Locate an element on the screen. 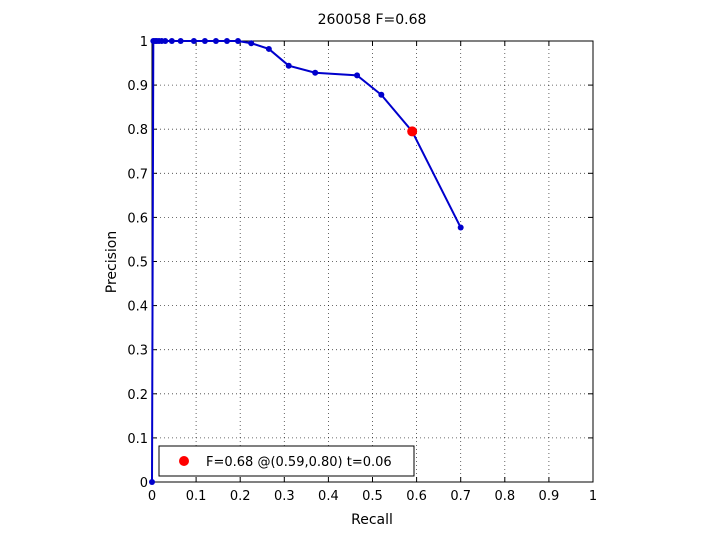 This screenshot has height=540, width=720. chart-title: 260058 F=0.68 is located at coordinates (372, 20).